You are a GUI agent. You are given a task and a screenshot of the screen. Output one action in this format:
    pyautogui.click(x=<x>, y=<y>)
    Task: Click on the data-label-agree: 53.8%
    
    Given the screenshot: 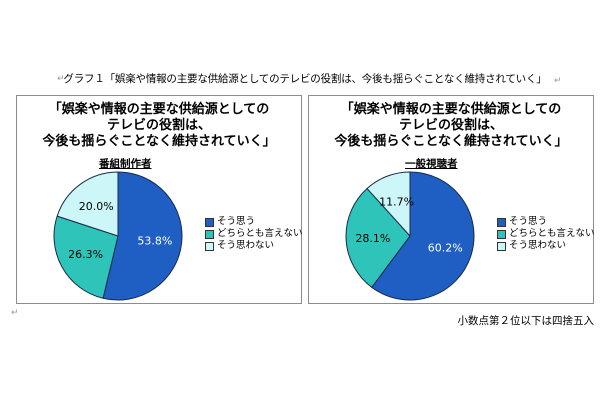 What is the action you would take?
    pyautogui.click(x=154, y=240)
    